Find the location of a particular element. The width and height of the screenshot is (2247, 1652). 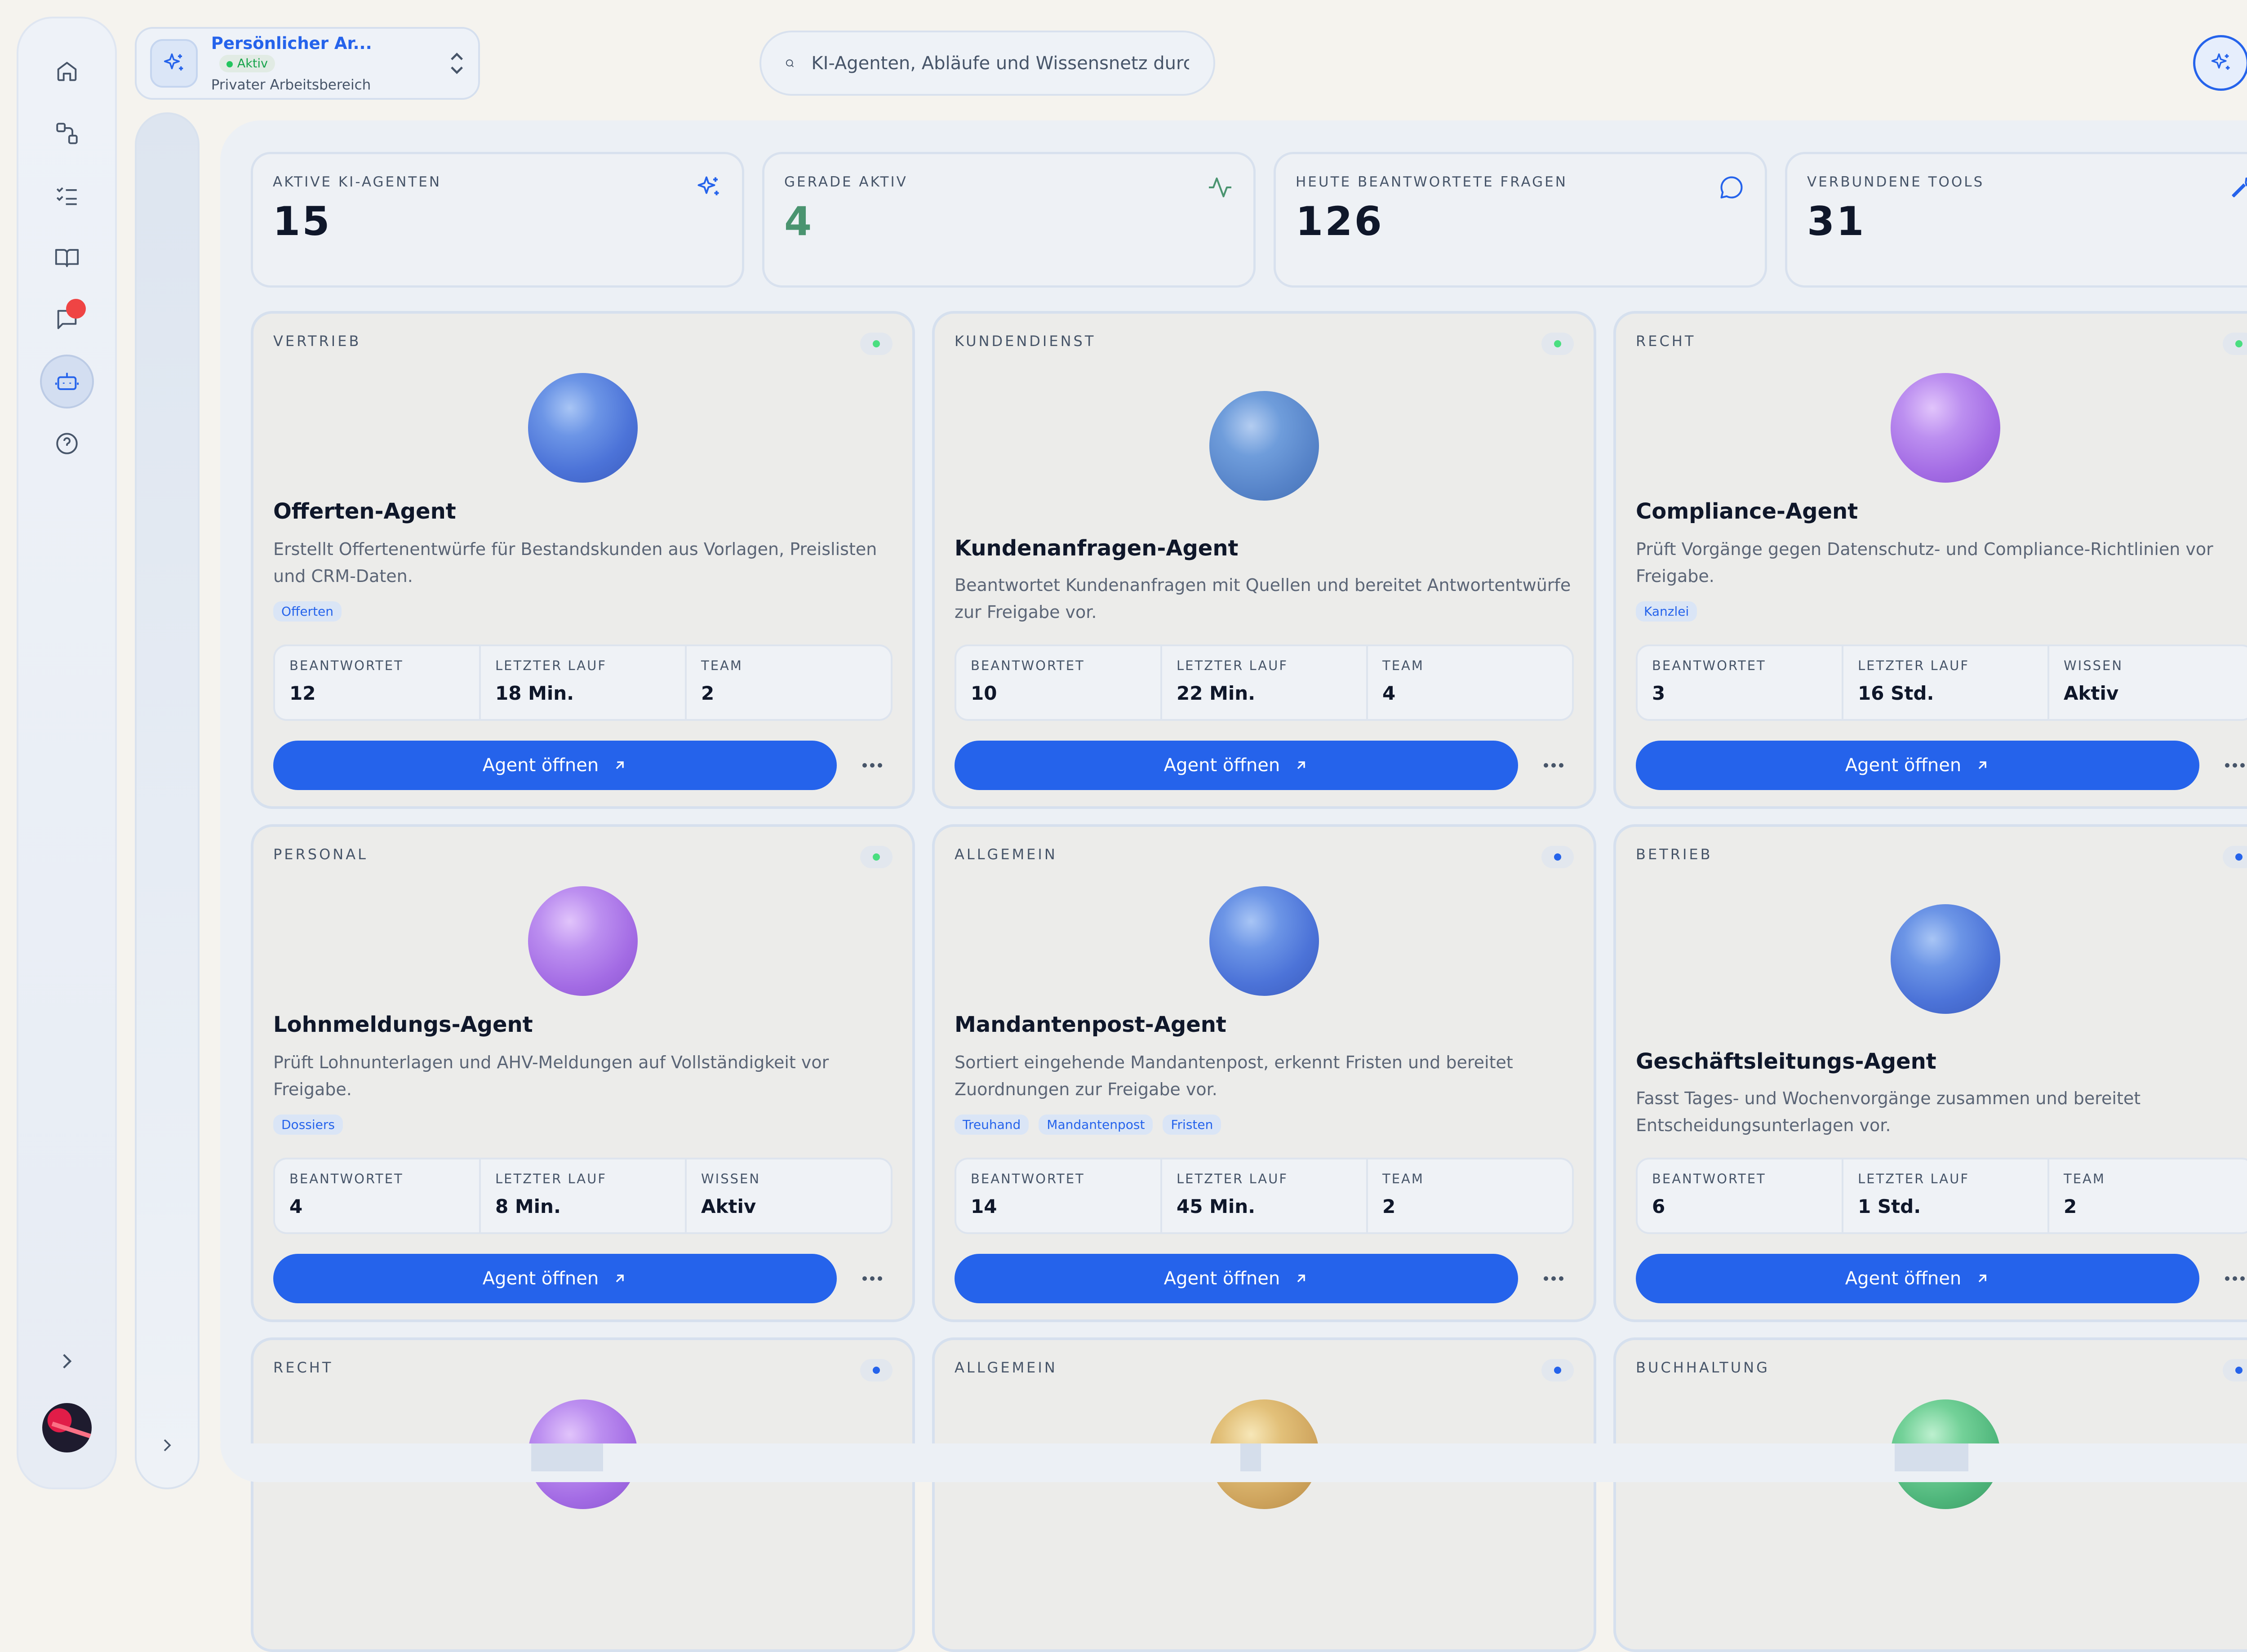

ai-assistant-button is located at coordinates (2220, 63).